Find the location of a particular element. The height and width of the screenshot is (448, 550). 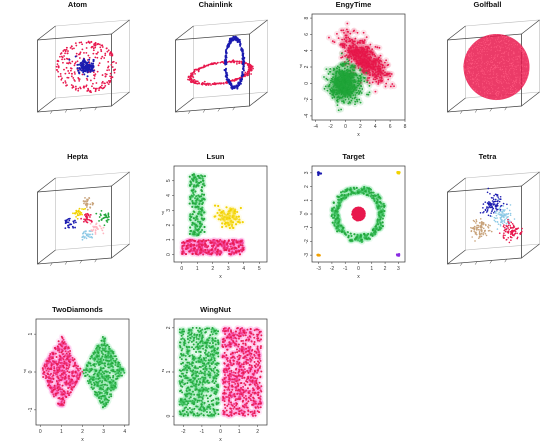

x-axis-label: x is located at coordinates (358, 135).